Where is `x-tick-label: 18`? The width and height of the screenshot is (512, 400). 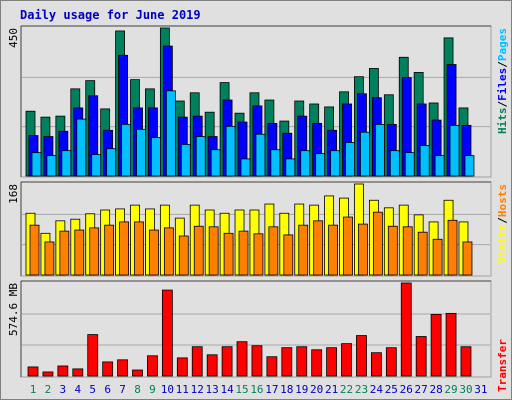 x-tick-label: 18 is located at coordinates (286, 389).